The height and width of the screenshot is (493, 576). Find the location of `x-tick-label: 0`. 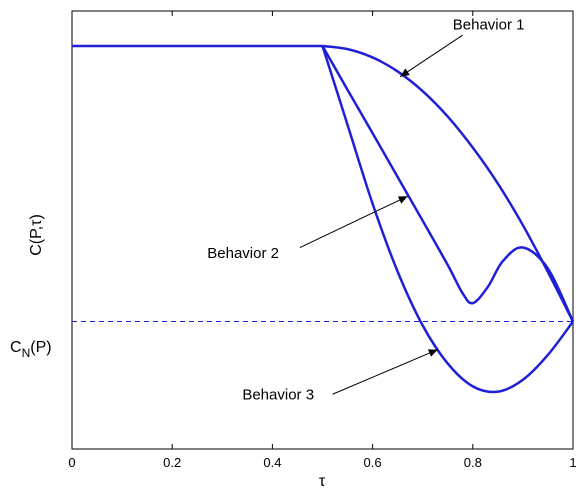

x-tick-label: 0 is located at coordinates (71, 462).